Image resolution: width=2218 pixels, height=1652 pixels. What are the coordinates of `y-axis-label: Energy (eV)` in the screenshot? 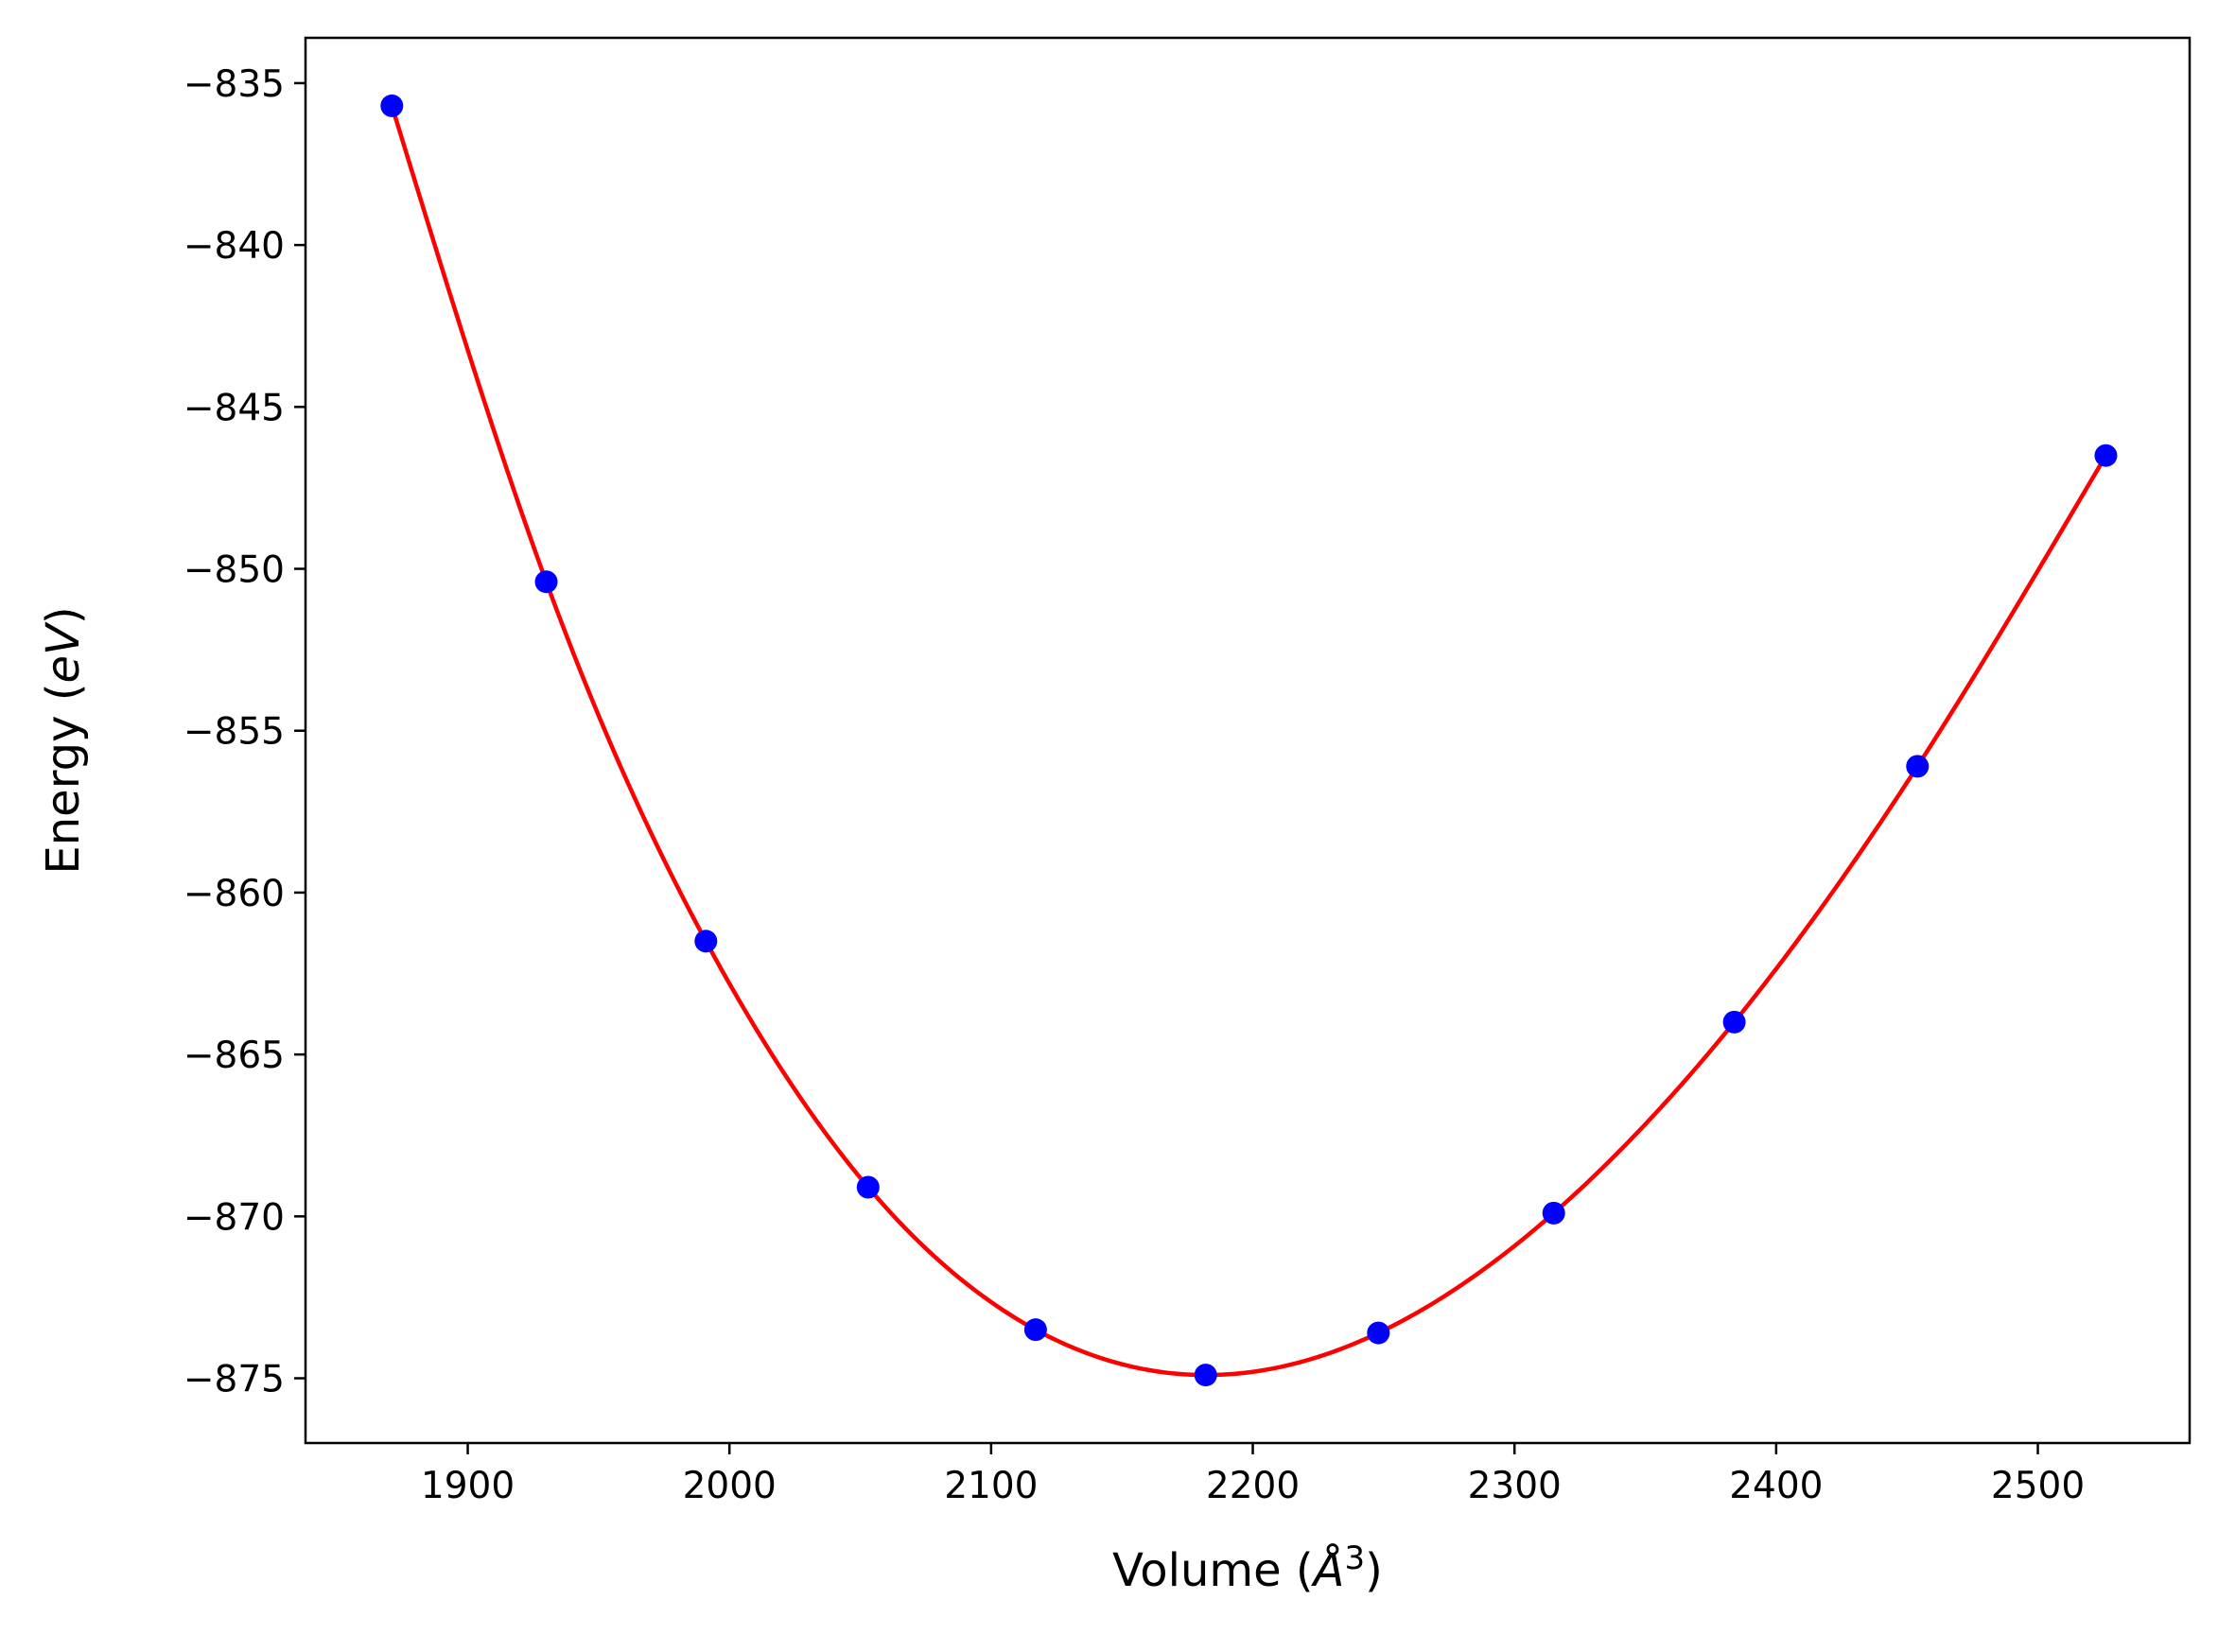 It's located at (63, 740).